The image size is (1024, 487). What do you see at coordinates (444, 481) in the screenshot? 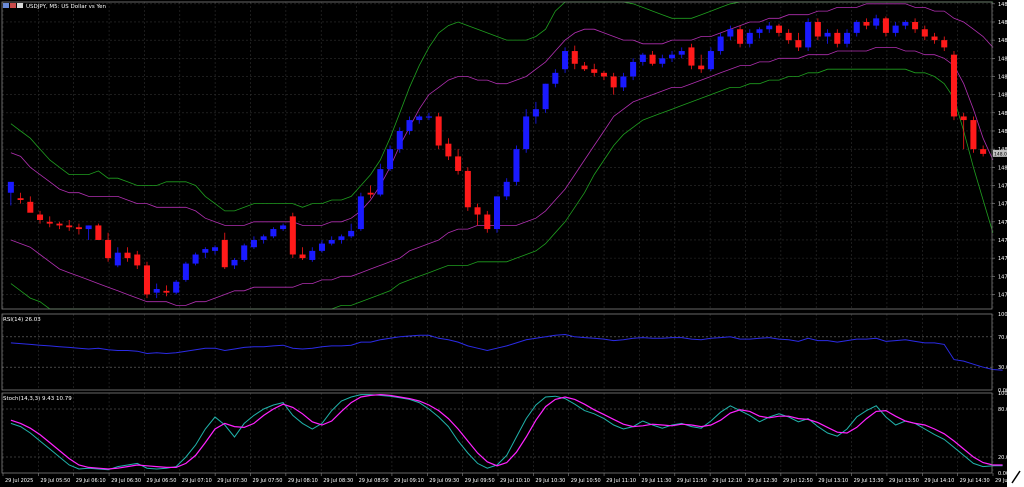
I see `time-label: 29 Jul 09:30` at bounding box center [444, 481].